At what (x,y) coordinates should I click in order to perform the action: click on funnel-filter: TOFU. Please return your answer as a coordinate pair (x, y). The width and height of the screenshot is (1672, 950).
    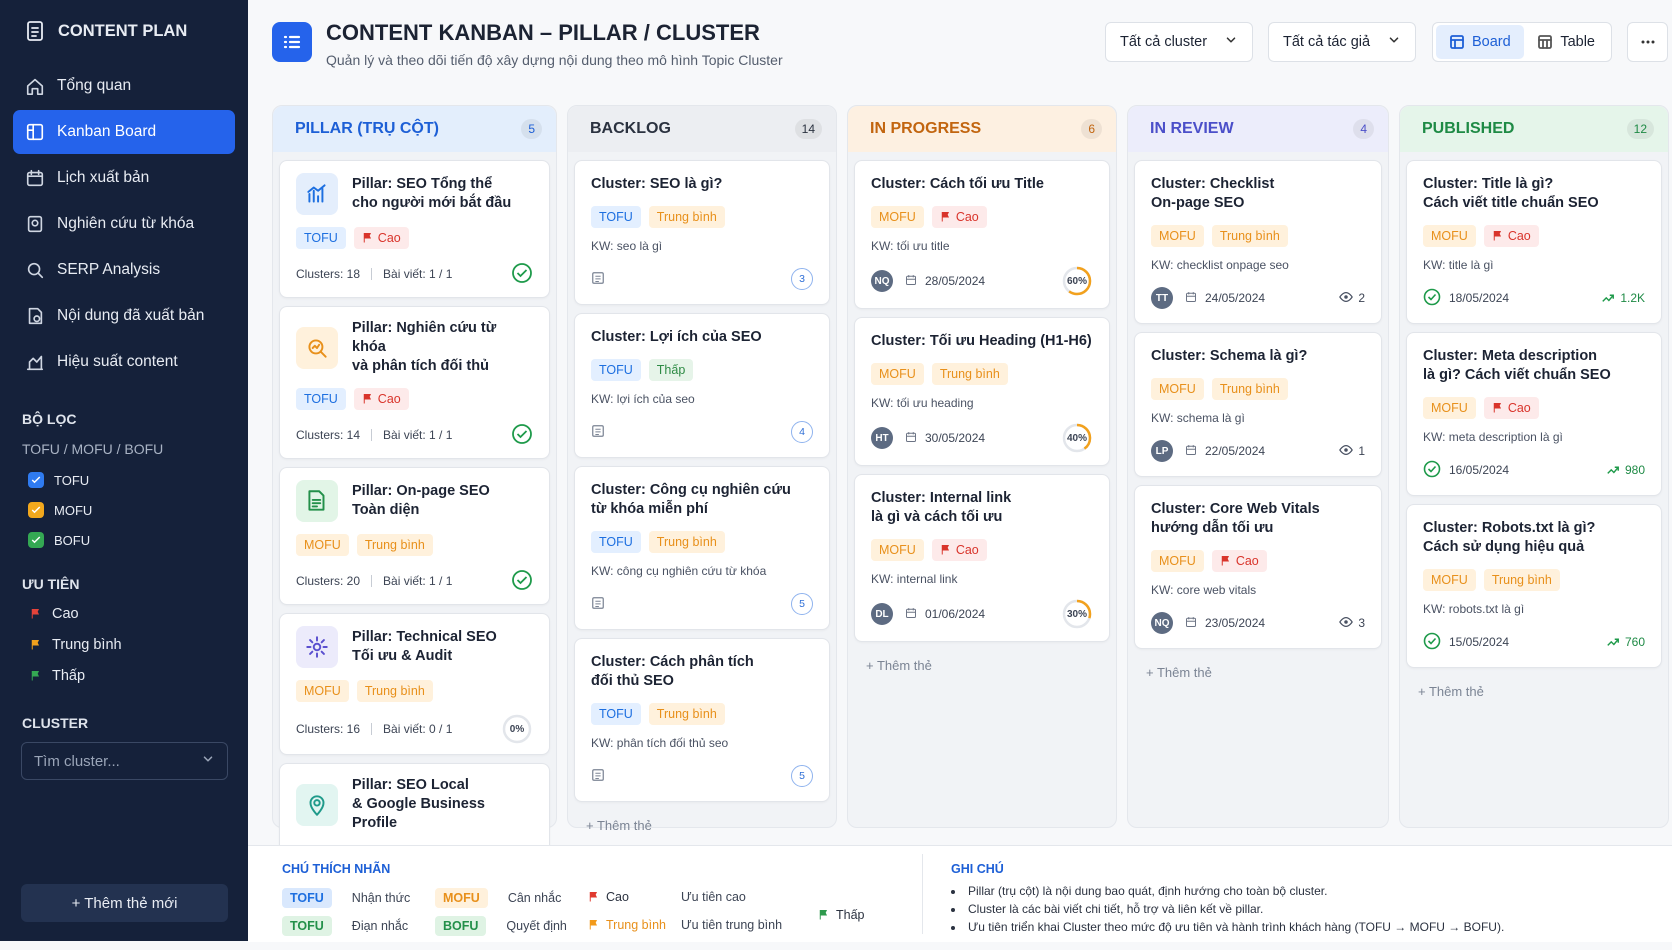
    Looking at the image, I should click on (58, 480).